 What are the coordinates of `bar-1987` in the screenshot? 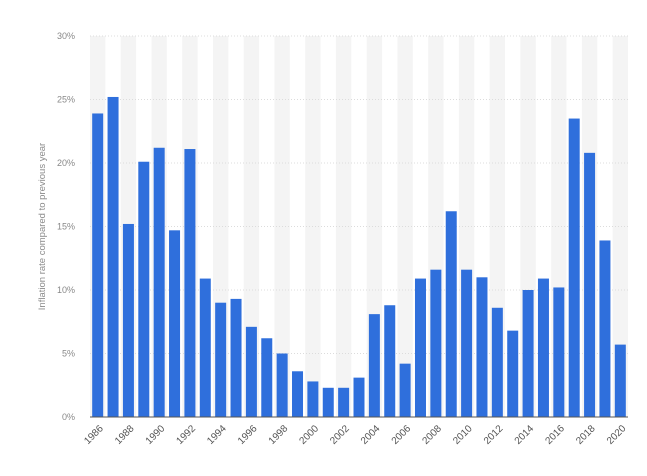 It's located at (113, 257).